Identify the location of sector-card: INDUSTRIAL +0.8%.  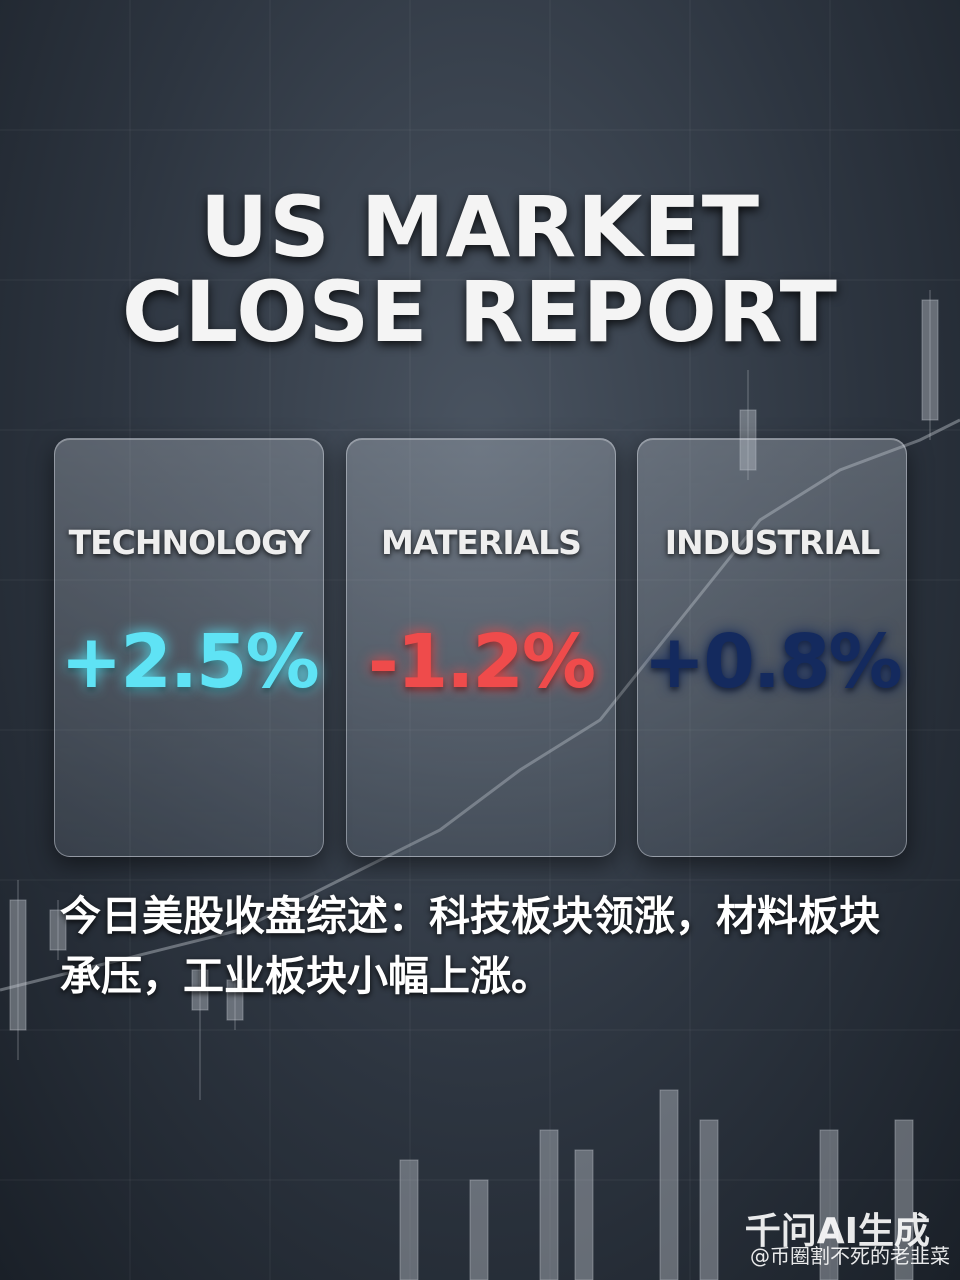
(772, 647).